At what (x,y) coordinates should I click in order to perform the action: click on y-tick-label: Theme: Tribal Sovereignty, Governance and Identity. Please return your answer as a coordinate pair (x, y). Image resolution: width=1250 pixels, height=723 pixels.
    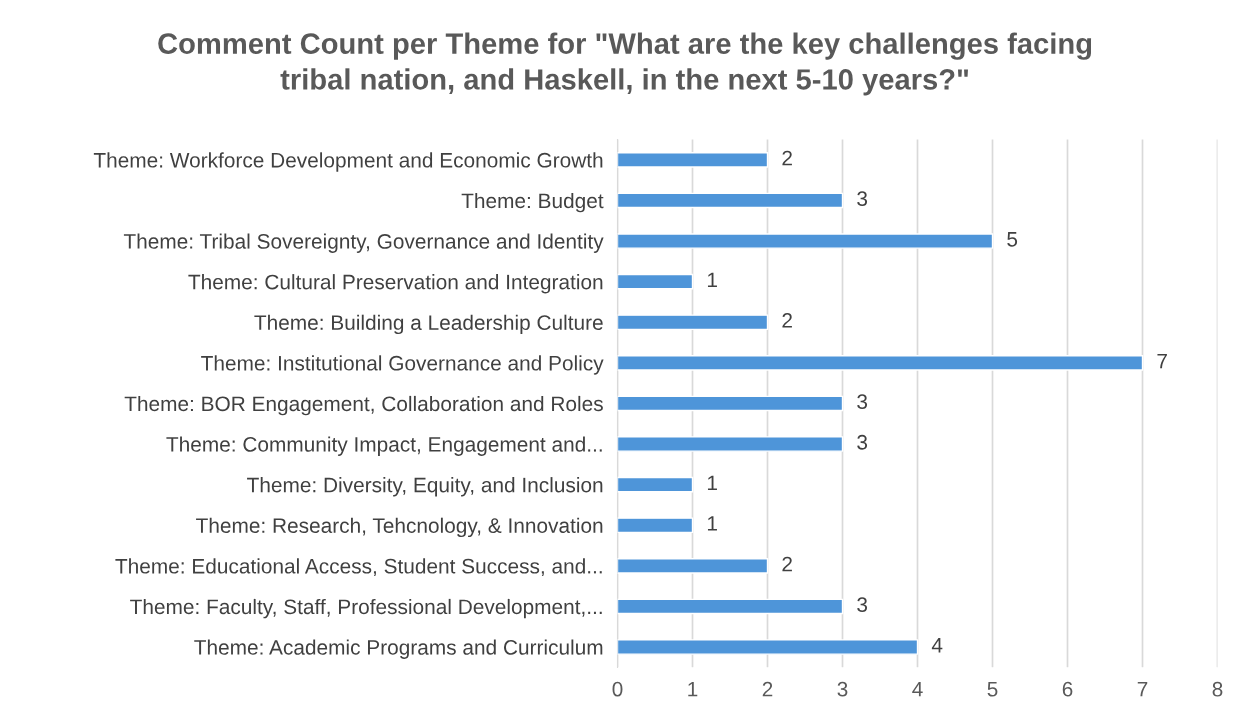
    Looking at the image, I should click on (363, 243).